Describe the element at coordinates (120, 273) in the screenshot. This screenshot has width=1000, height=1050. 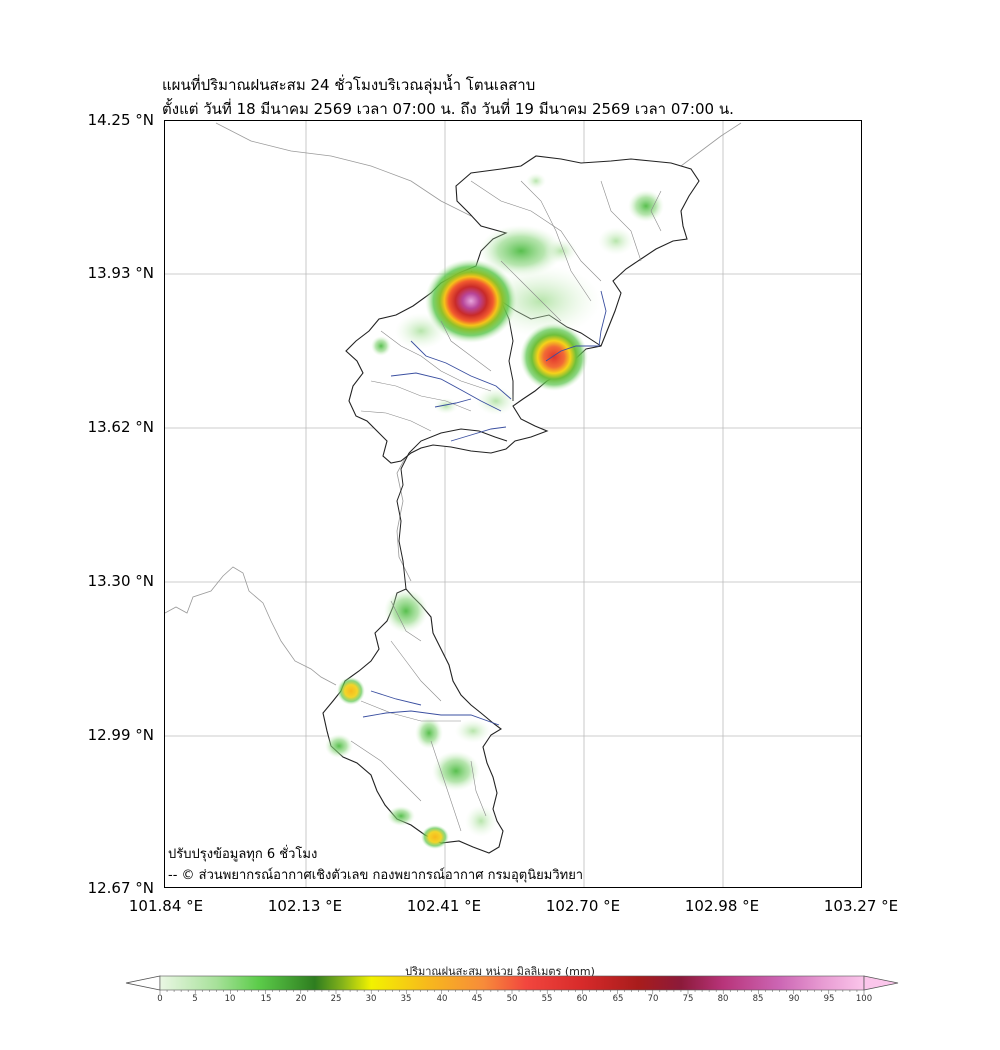
I see `lat-label-2: 13.93 °N` at that location.